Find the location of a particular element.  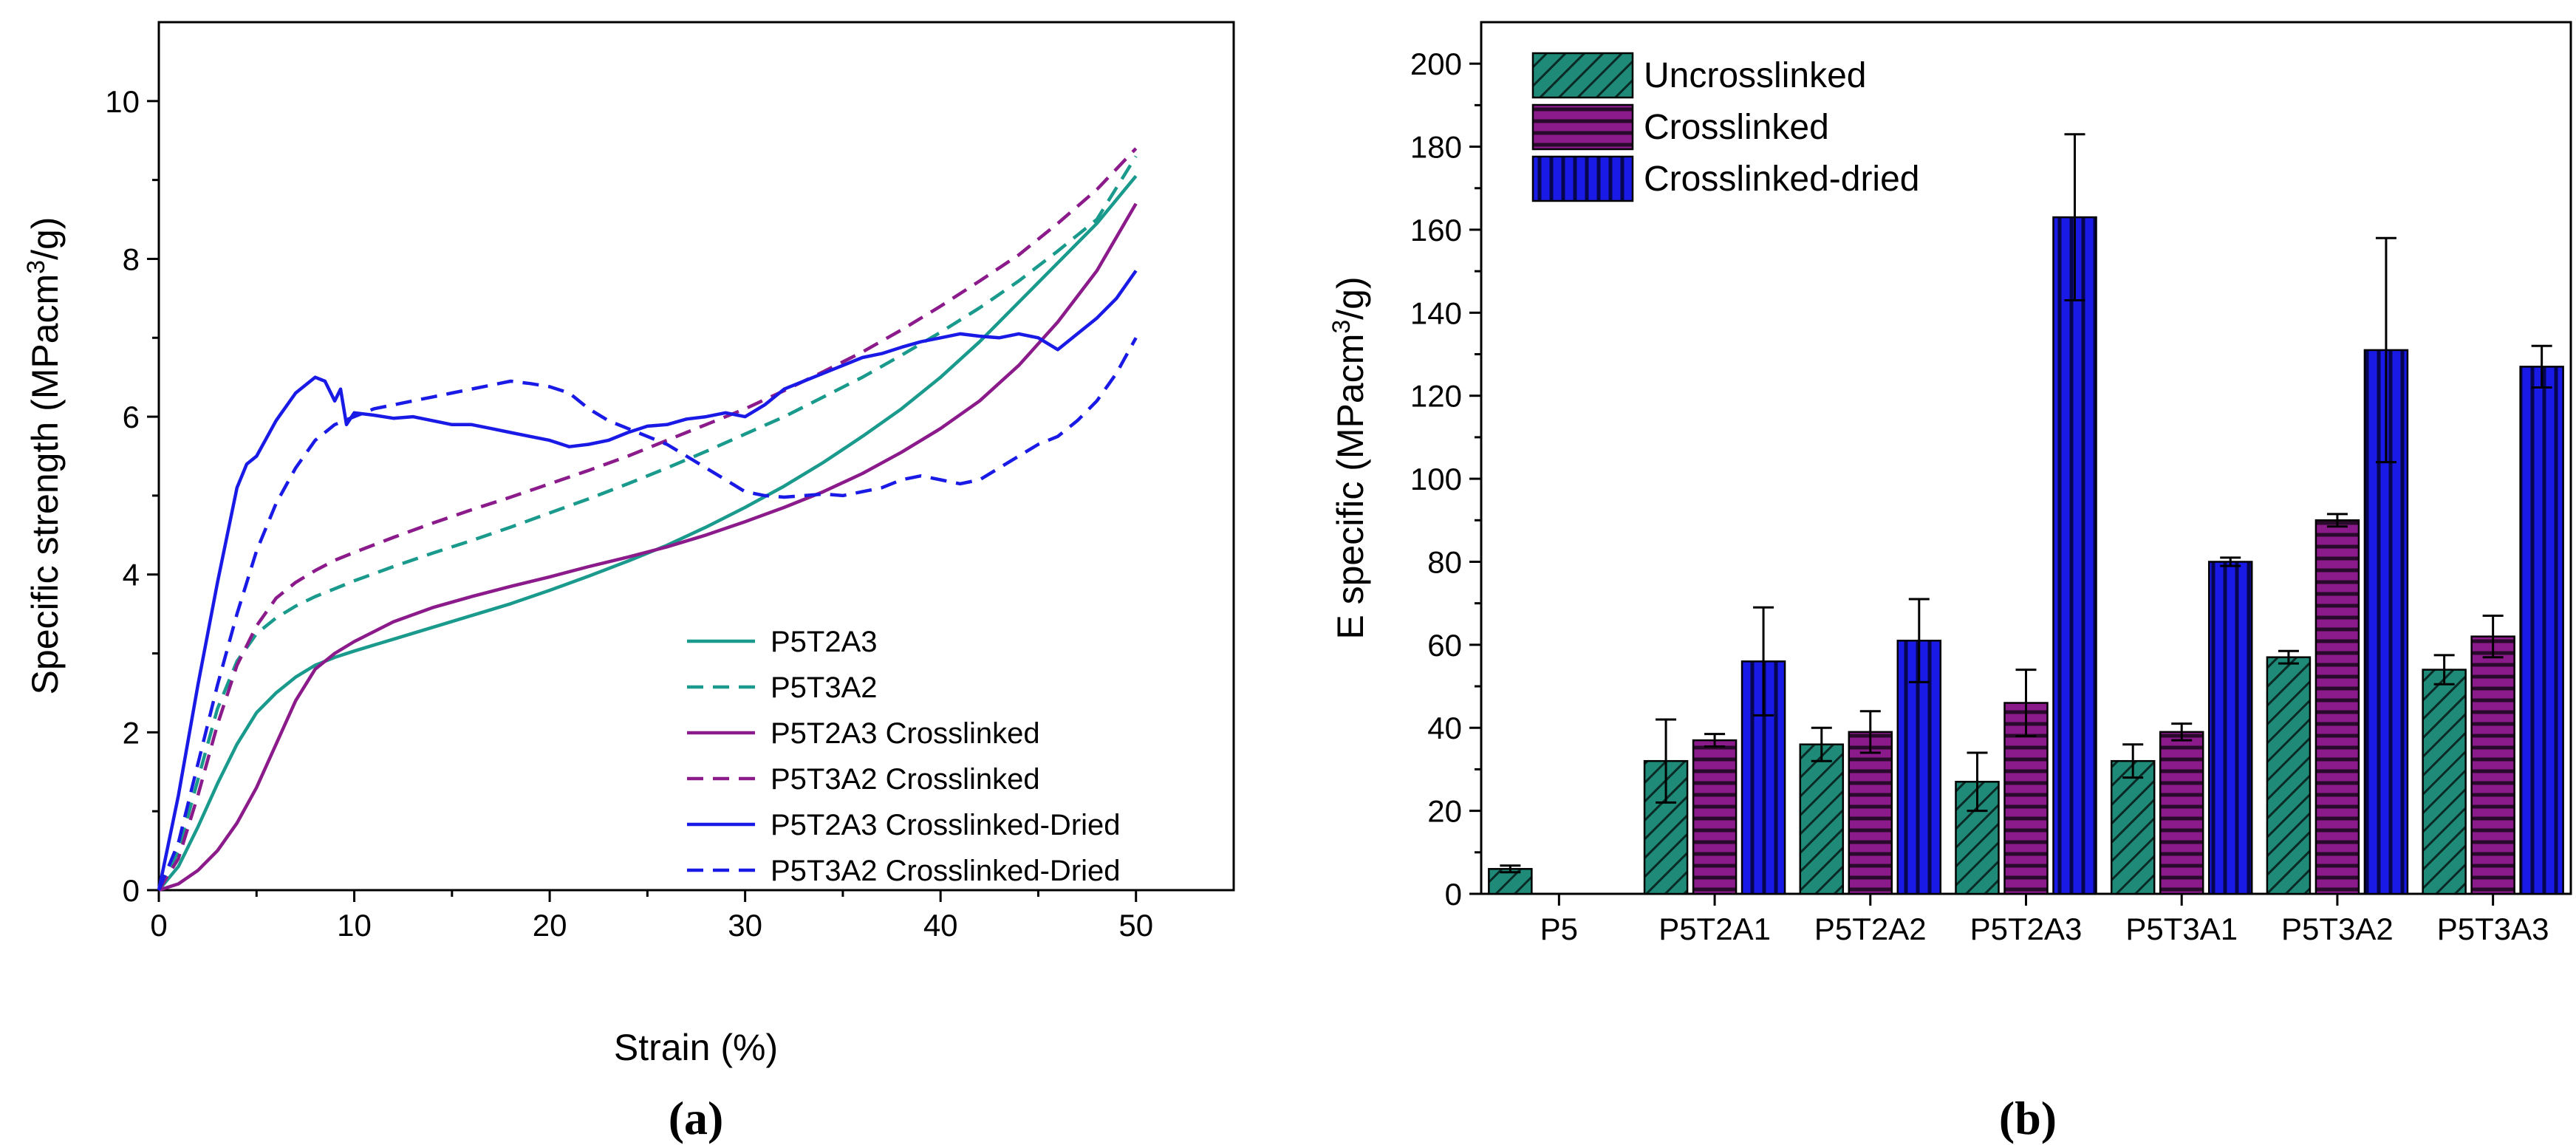

bar-crosslinked-p5t2a1 is located at coordinates (1715, 817).